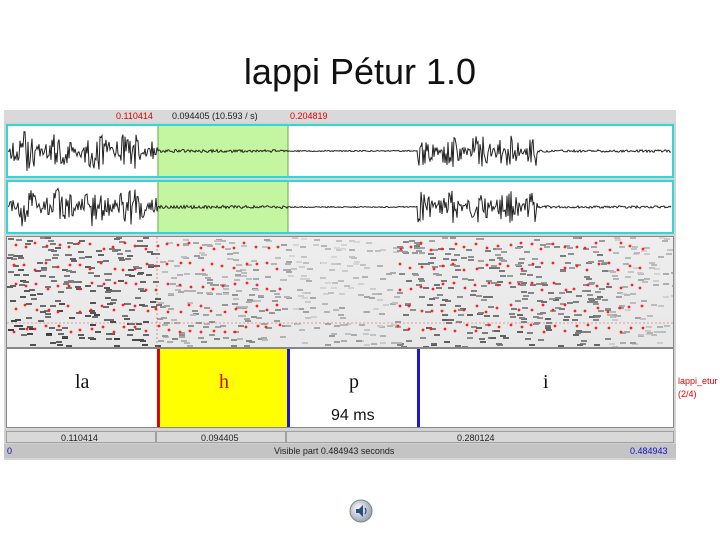  What do you see at coordinates (698, 285) in the screenshot?
I see `editor-side-margin` at bounding box center [698, 285].